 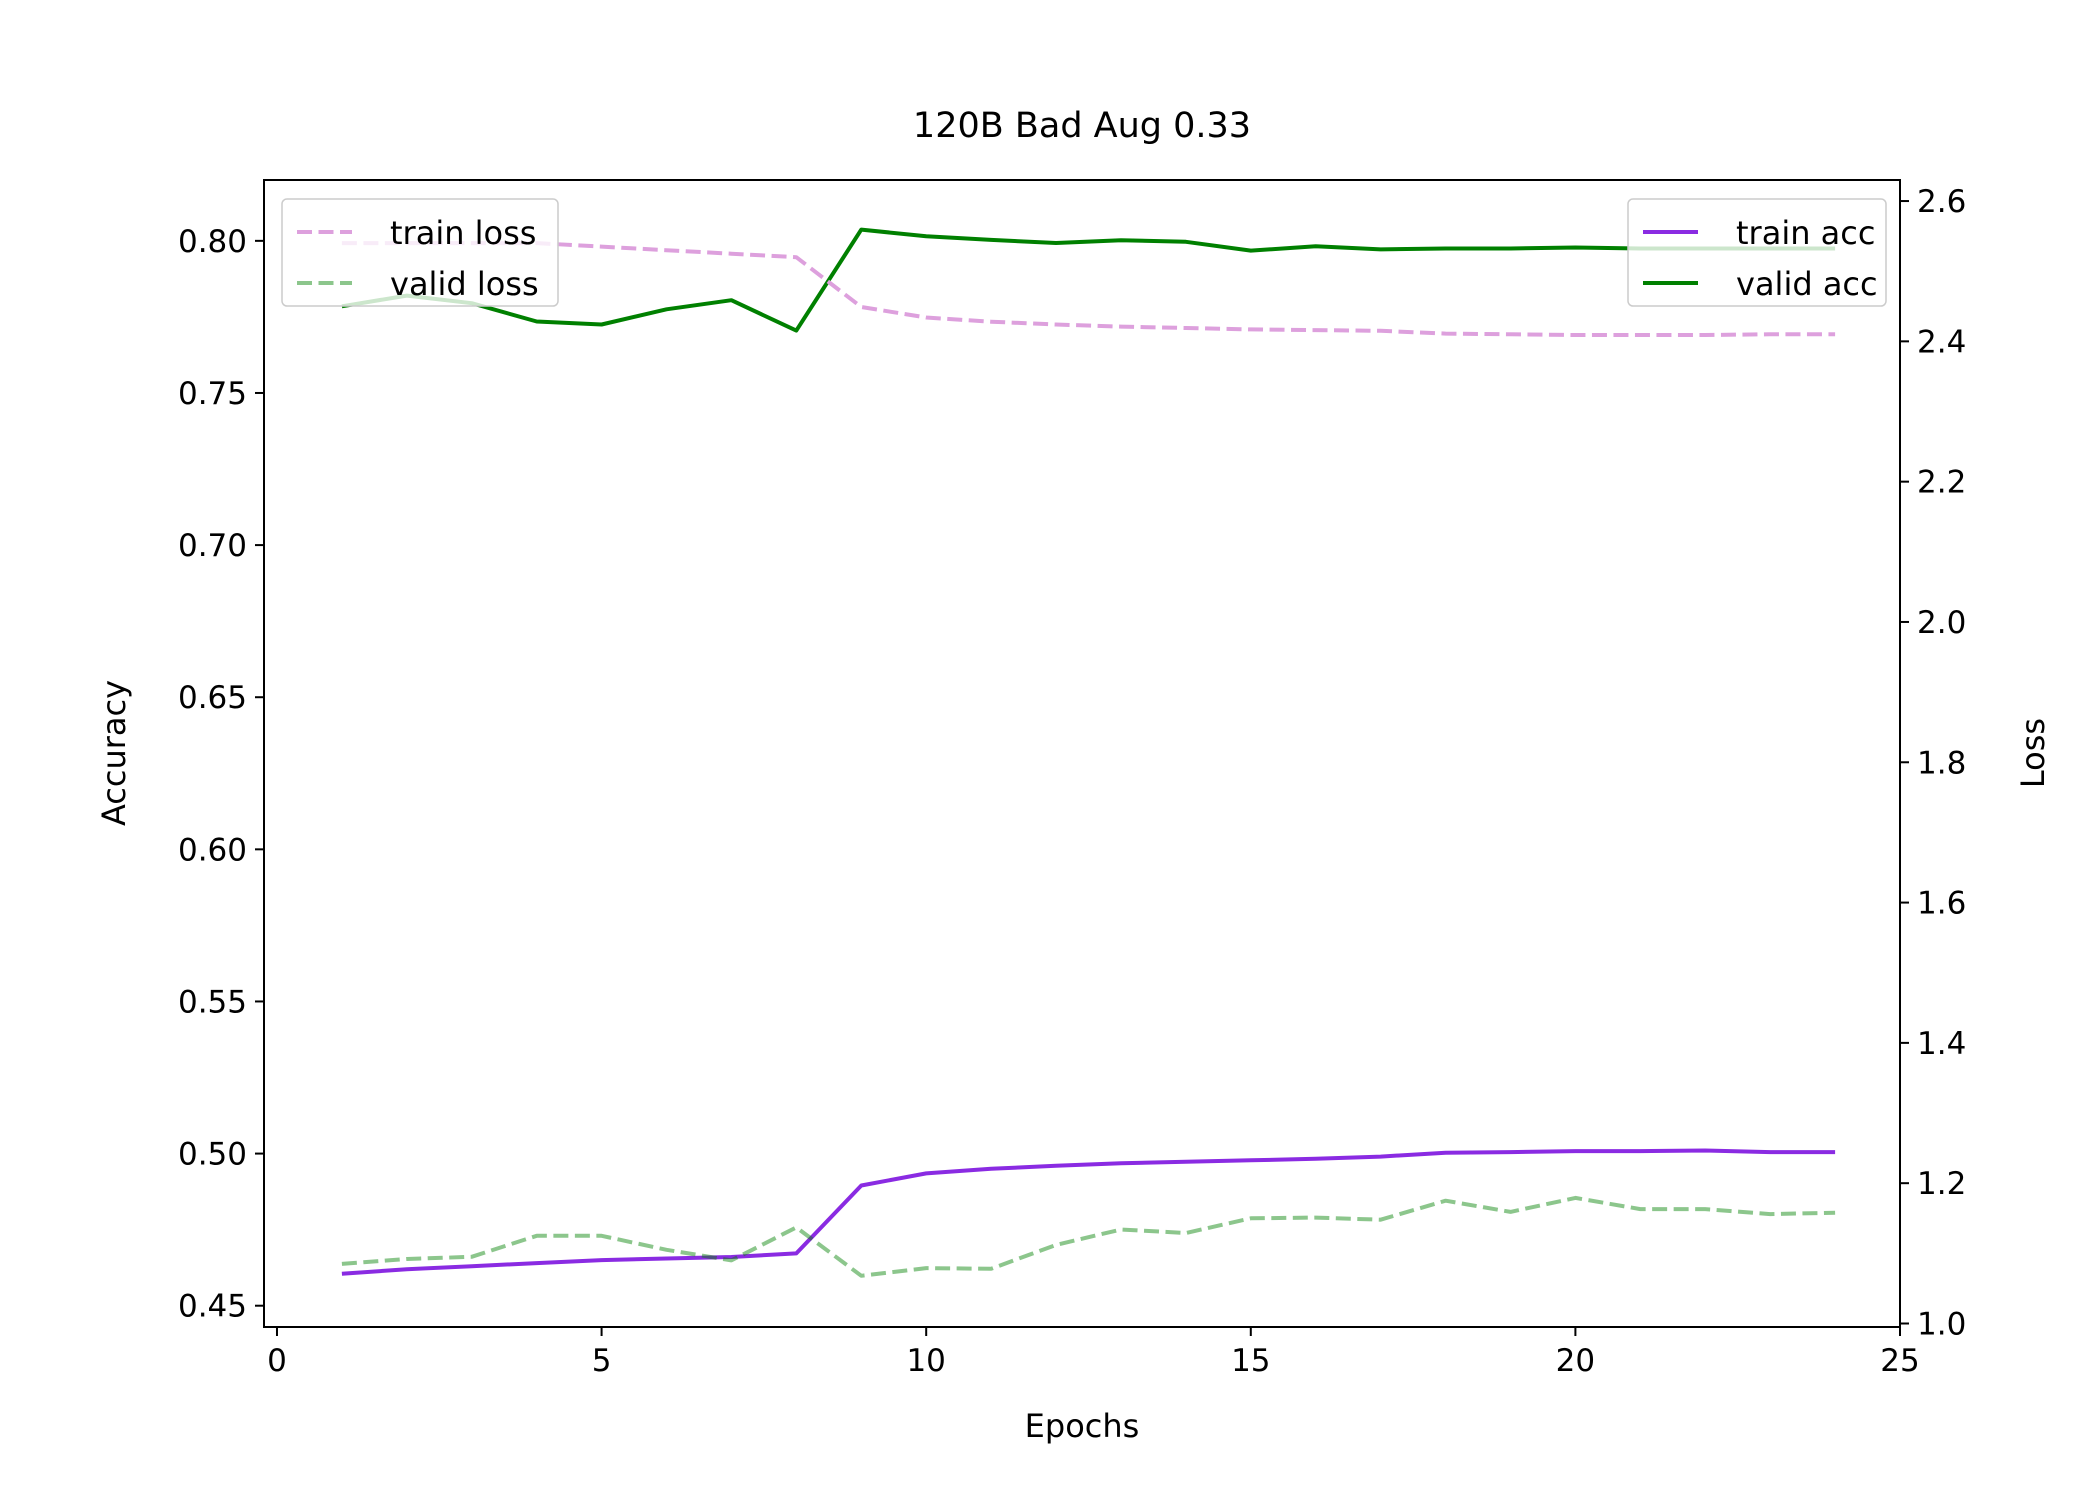 What do you see at coordinates (277, 1361) in the screenshot?
I see `x-tick-label-0: 0` at bounding box center [277, 1361].